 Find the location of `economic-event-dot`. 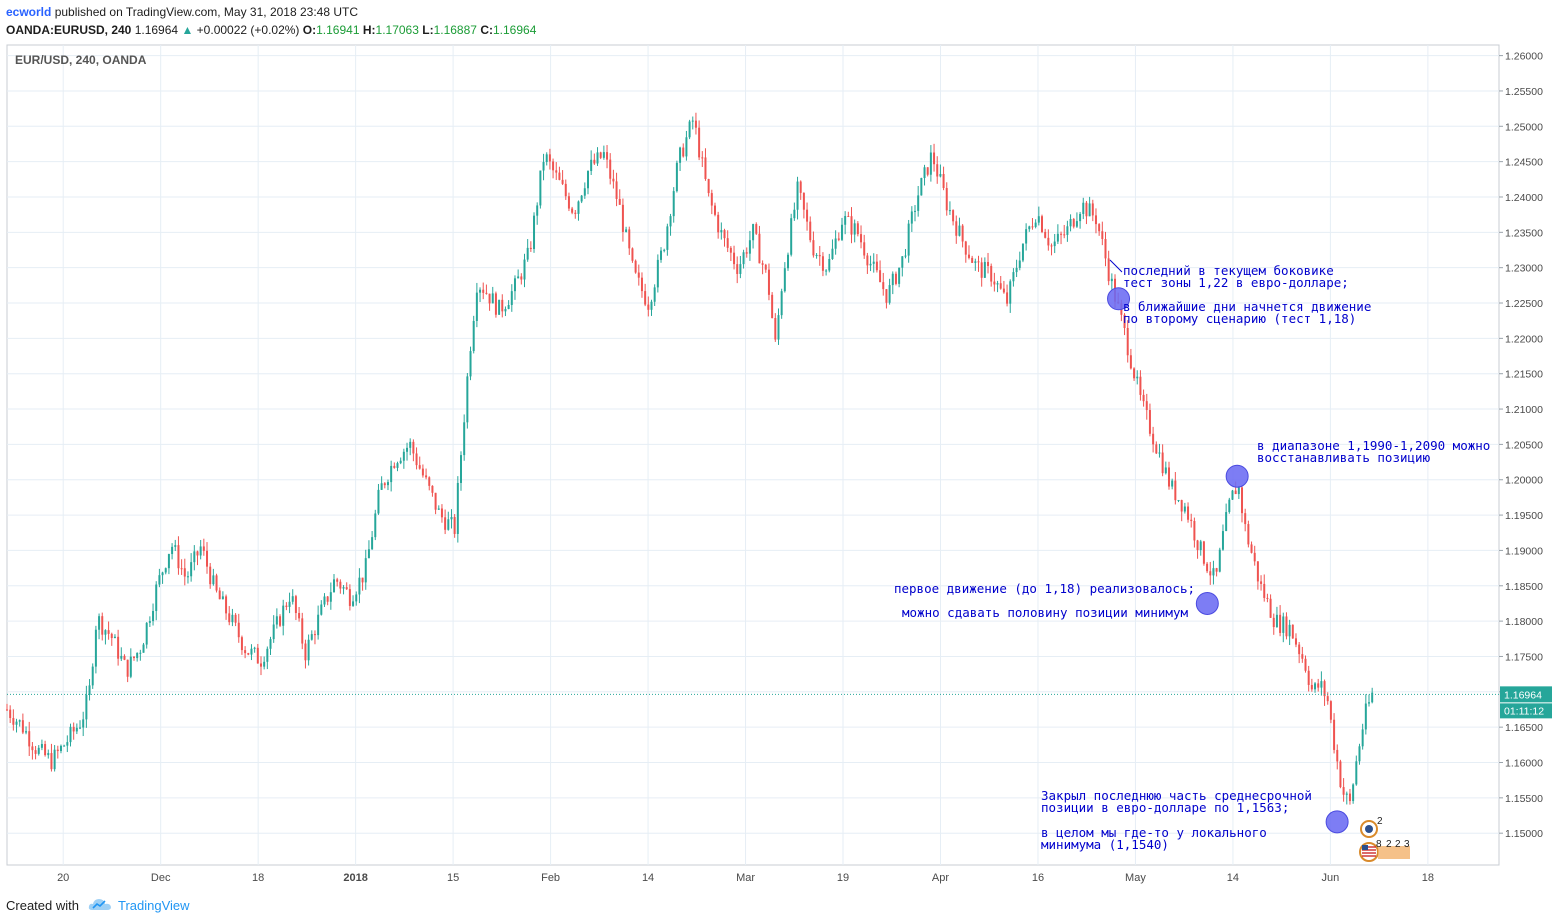

economic-event-dot is located at coordinates (1369, 829).